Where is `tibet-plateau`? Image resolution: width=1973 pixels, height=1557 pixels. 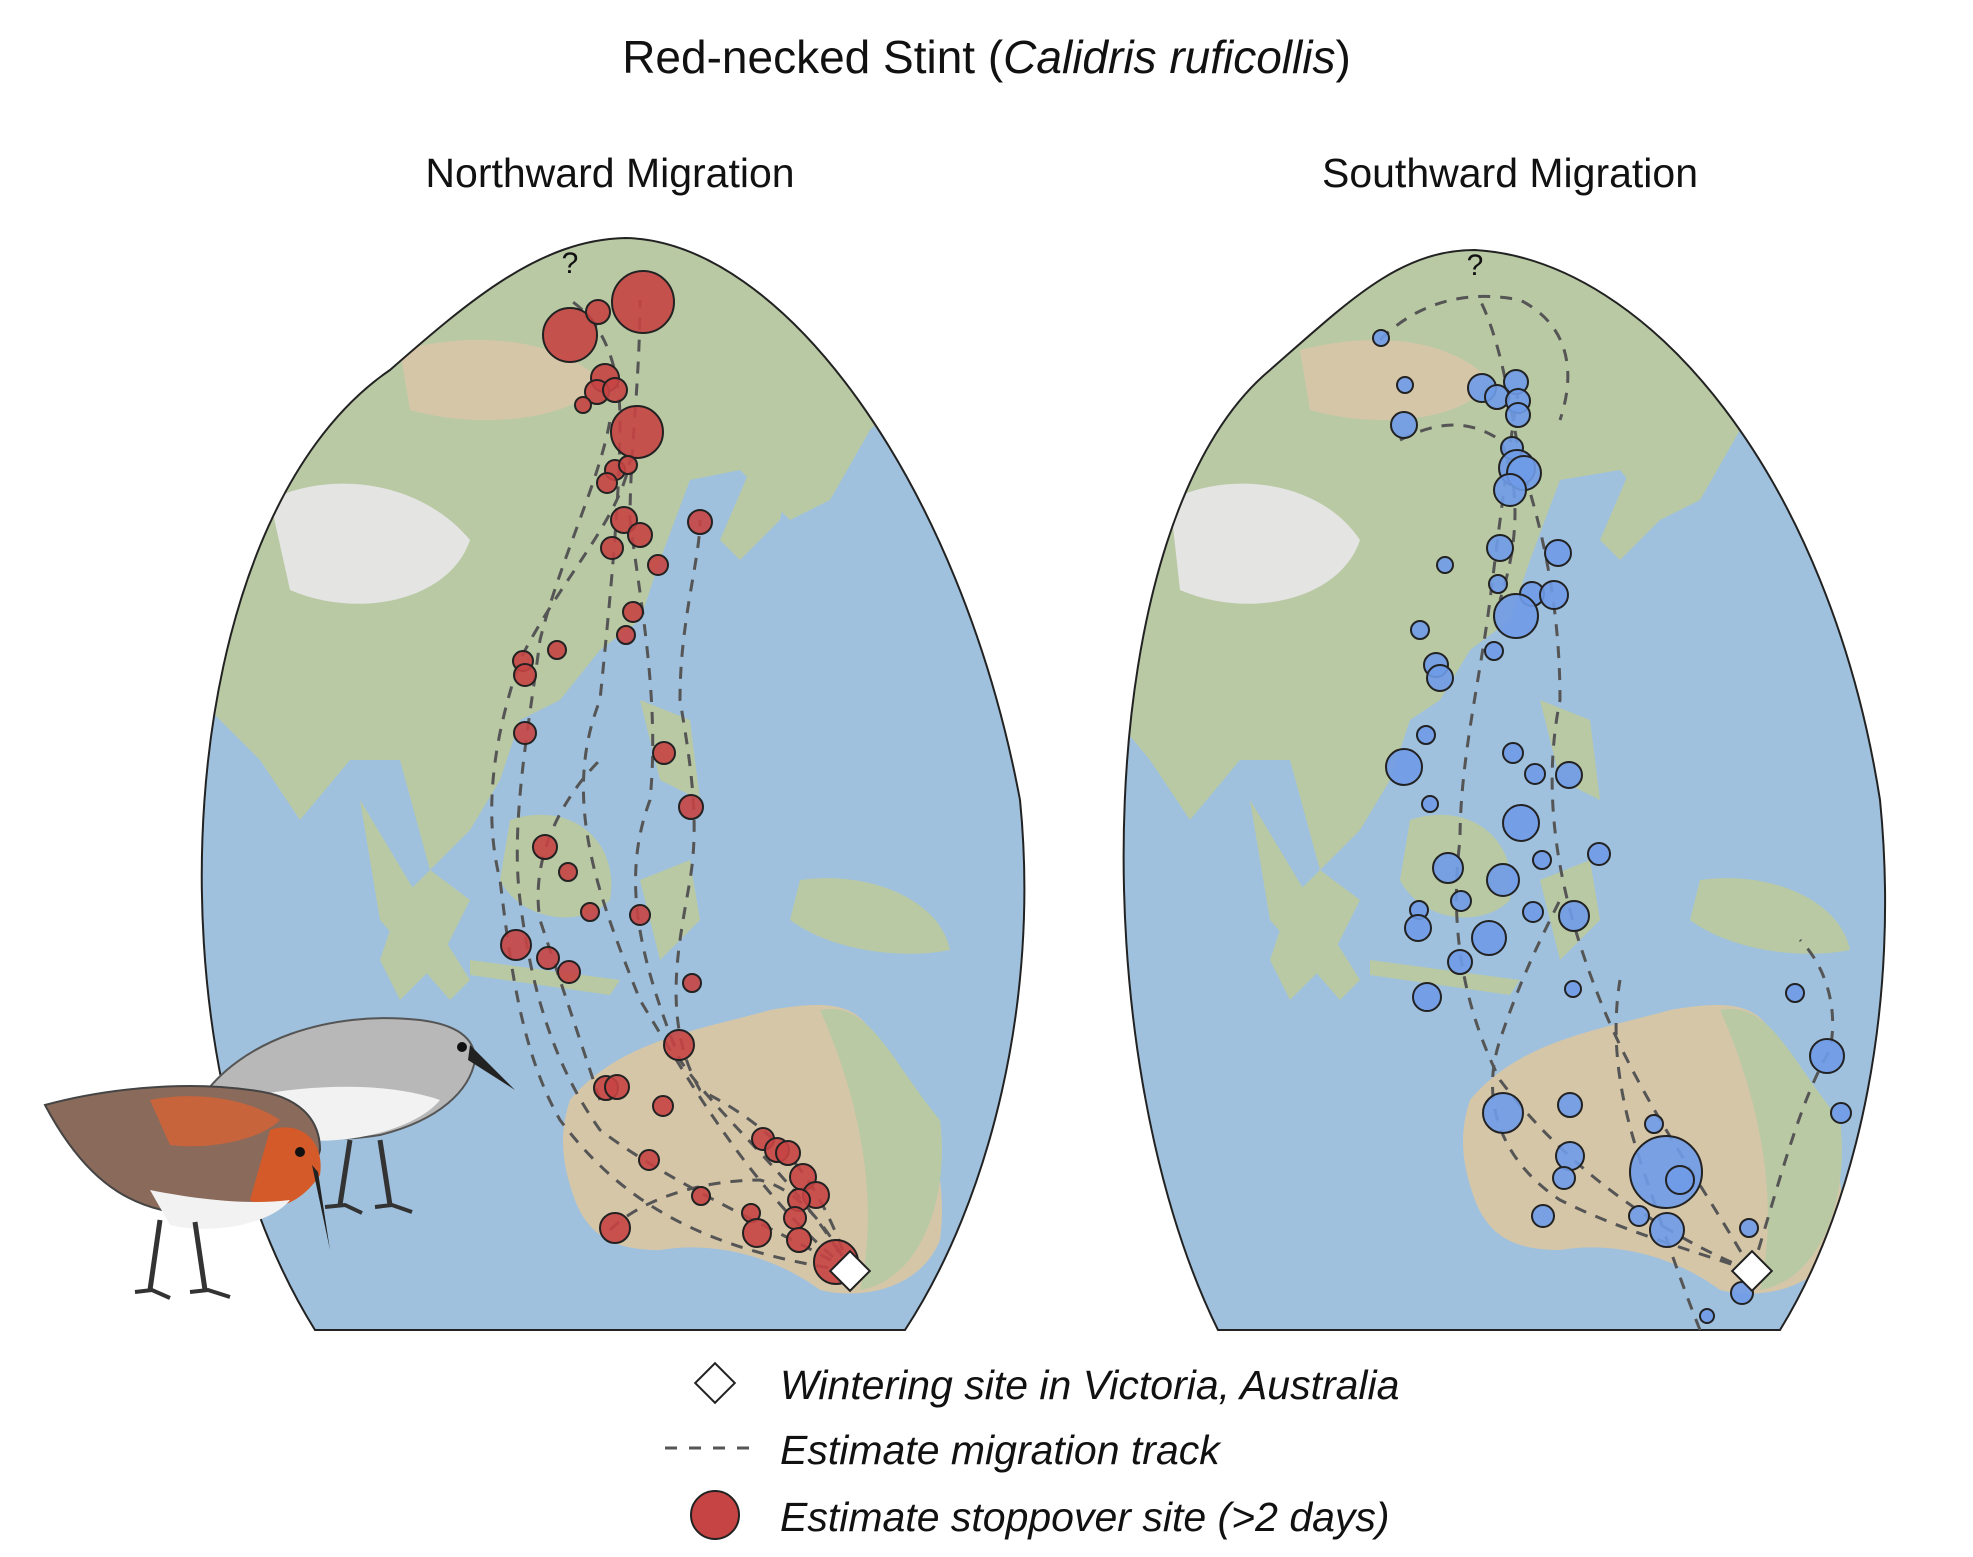
tibet-plateau is located at coordinates (370, 543).